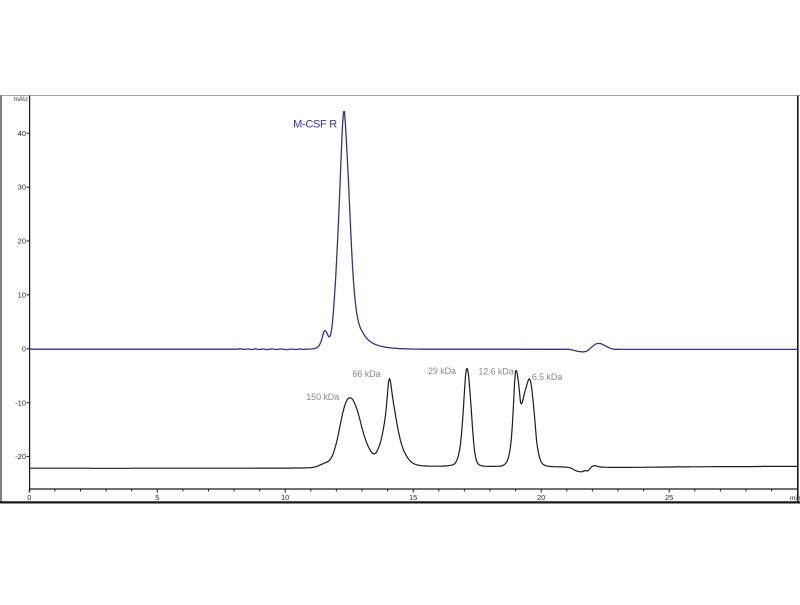  Describe the element at coordinates (20, 402) in the screenshot. I see `svg-text: -10` at that location.